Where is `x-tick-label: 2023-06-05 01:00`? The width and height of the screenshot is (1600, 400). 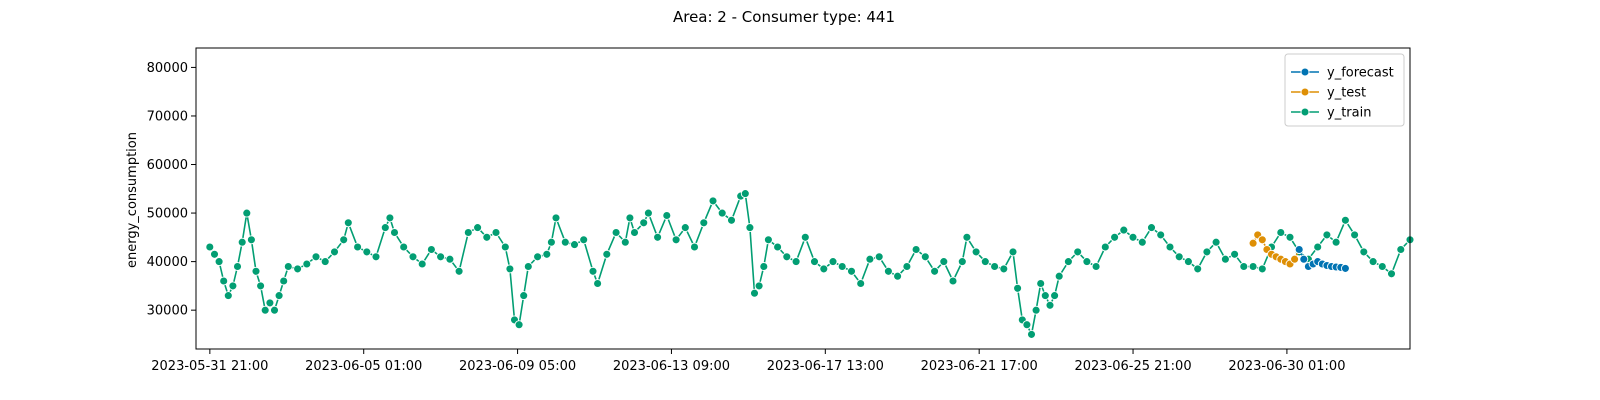
x-tick-label: 2023-06-05 01:00 is located at coordinates (363, 366).